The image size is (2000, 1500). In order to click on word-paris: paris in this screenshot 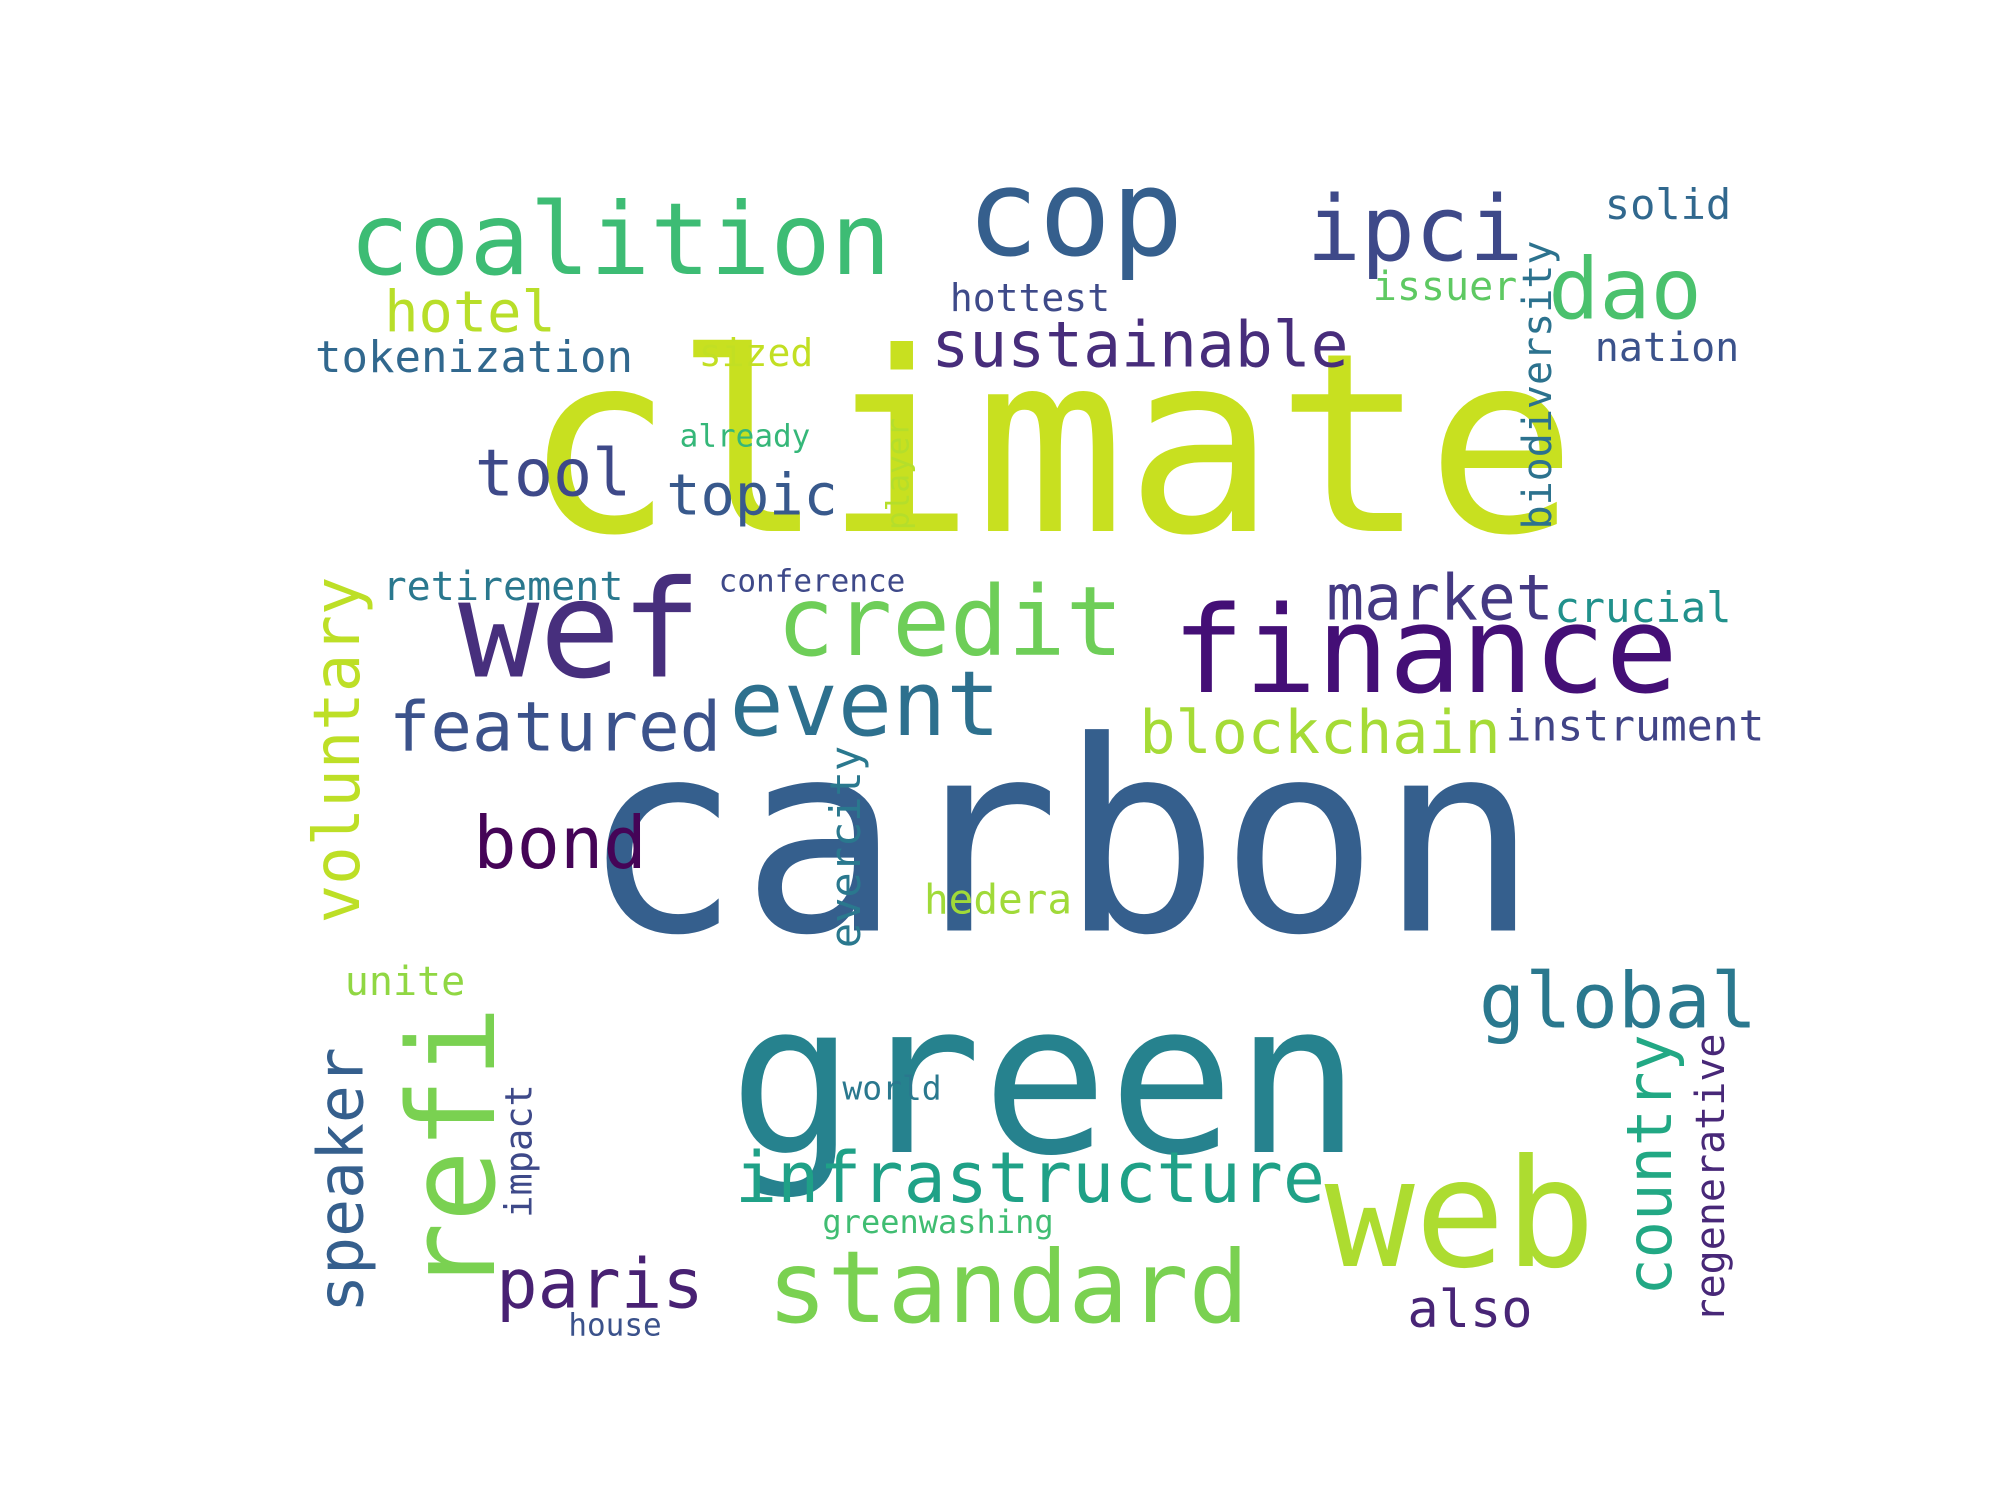, I will do `click(600, 1284)`.